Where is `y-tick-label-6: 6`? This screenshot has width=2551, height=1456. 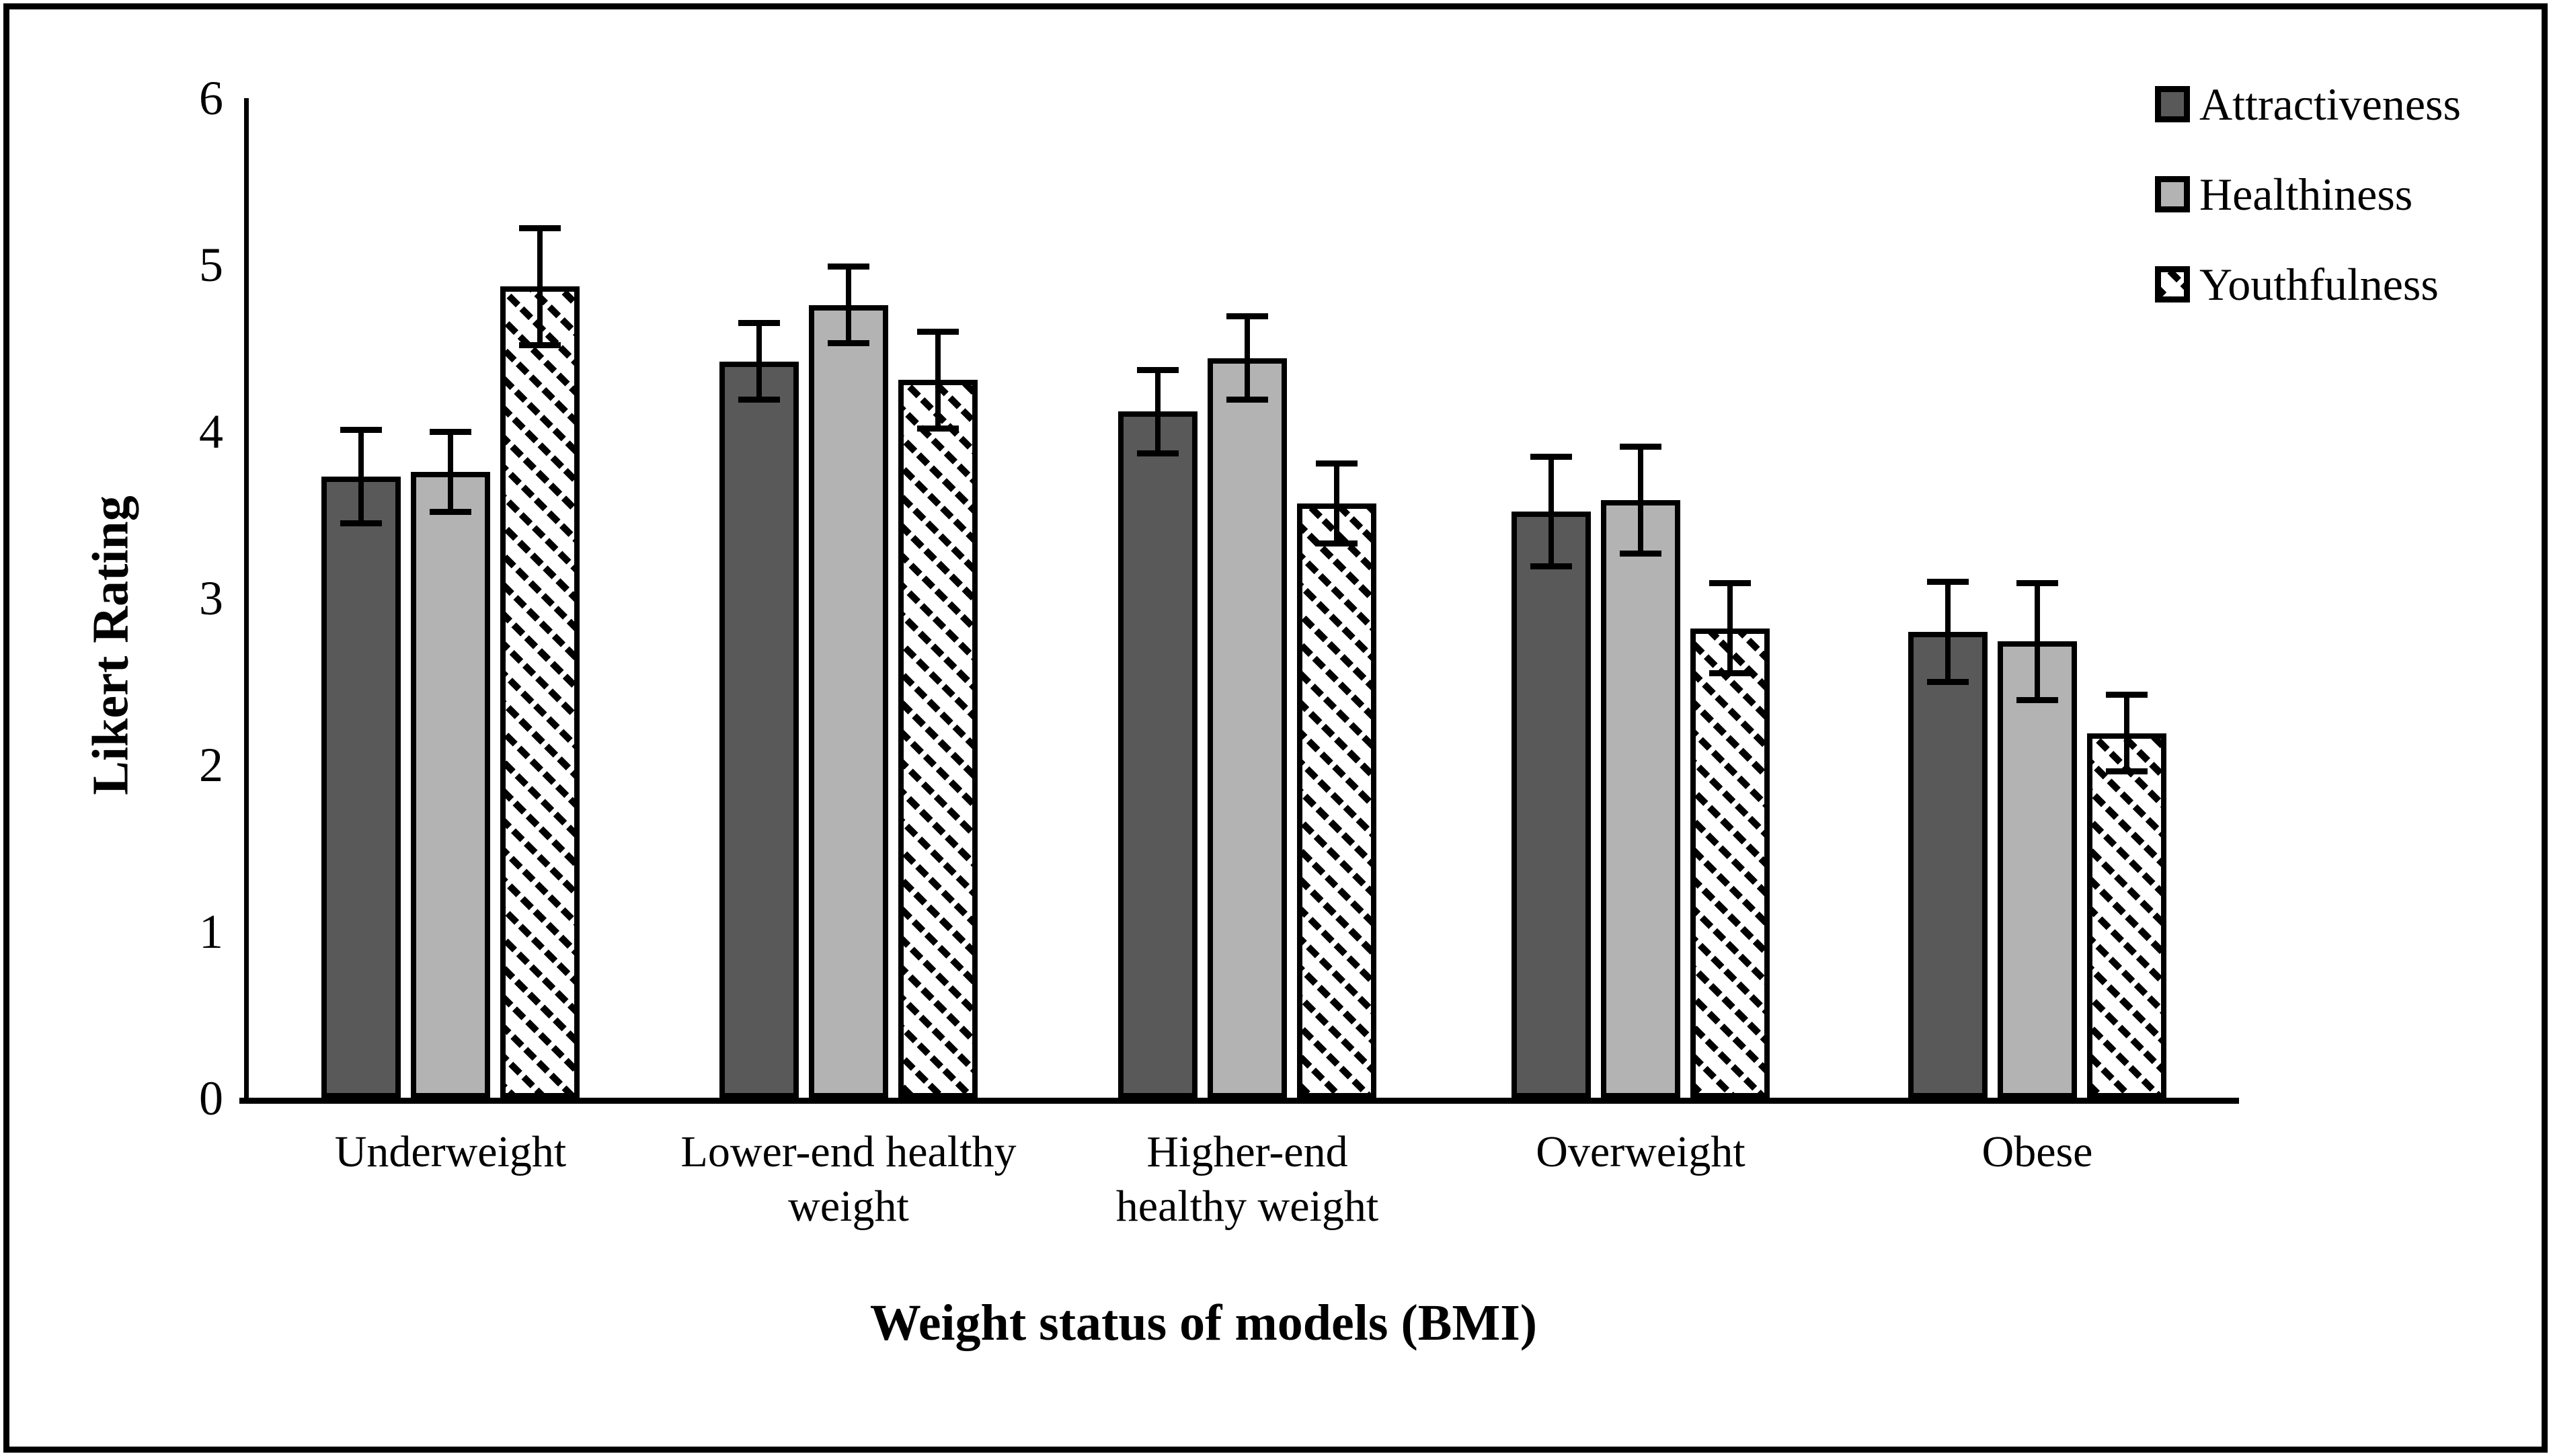 y-tick-label-6: 6 is located at coordinates (211, 98).